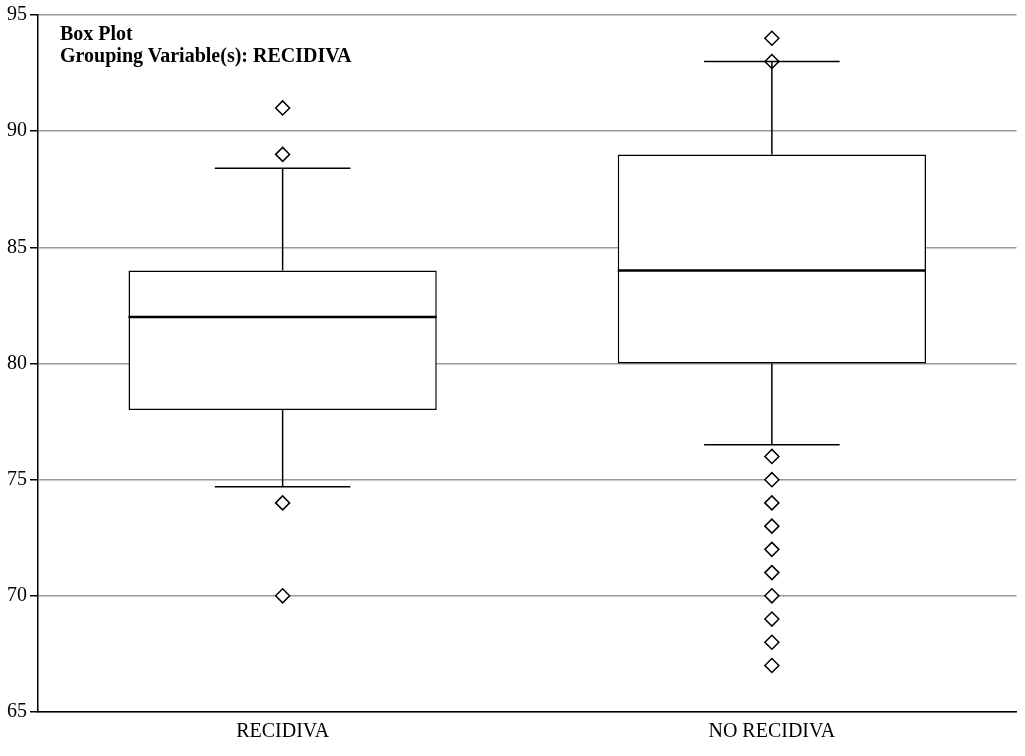 Image resolution: width=1025 pixels, height=756 pixels. What do you see at coordinates (17, 594) in the screenshot?
I see `y-tick-label: 70` at bounding box center [17, 594].